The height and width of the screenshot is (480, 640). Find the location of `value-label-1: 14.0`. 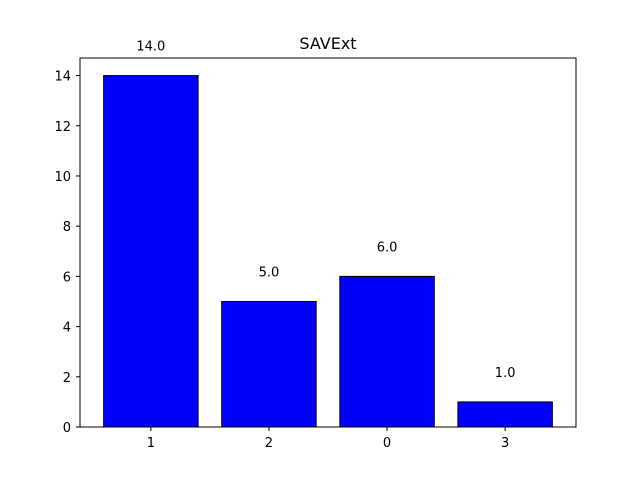

value-label-1: 14.0 is located at coordinates (150, 47).